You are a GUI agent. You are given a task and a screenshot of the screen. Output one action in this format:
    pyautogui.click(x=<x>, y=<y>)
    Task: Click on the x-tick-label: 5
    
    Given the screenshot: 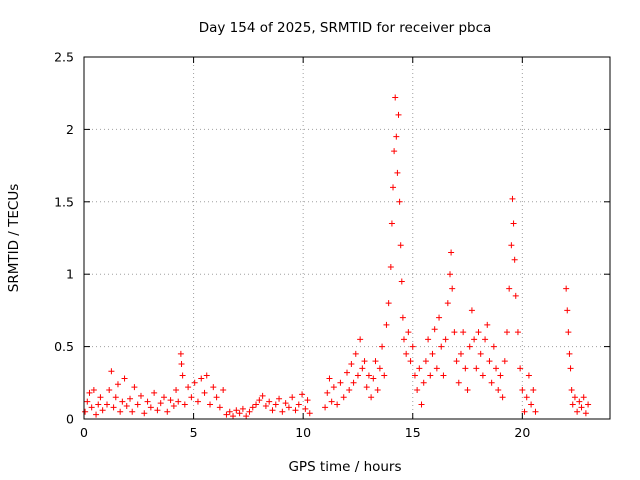 What is the action you would take?
    pyautogui.click(x=194, y=432)
    